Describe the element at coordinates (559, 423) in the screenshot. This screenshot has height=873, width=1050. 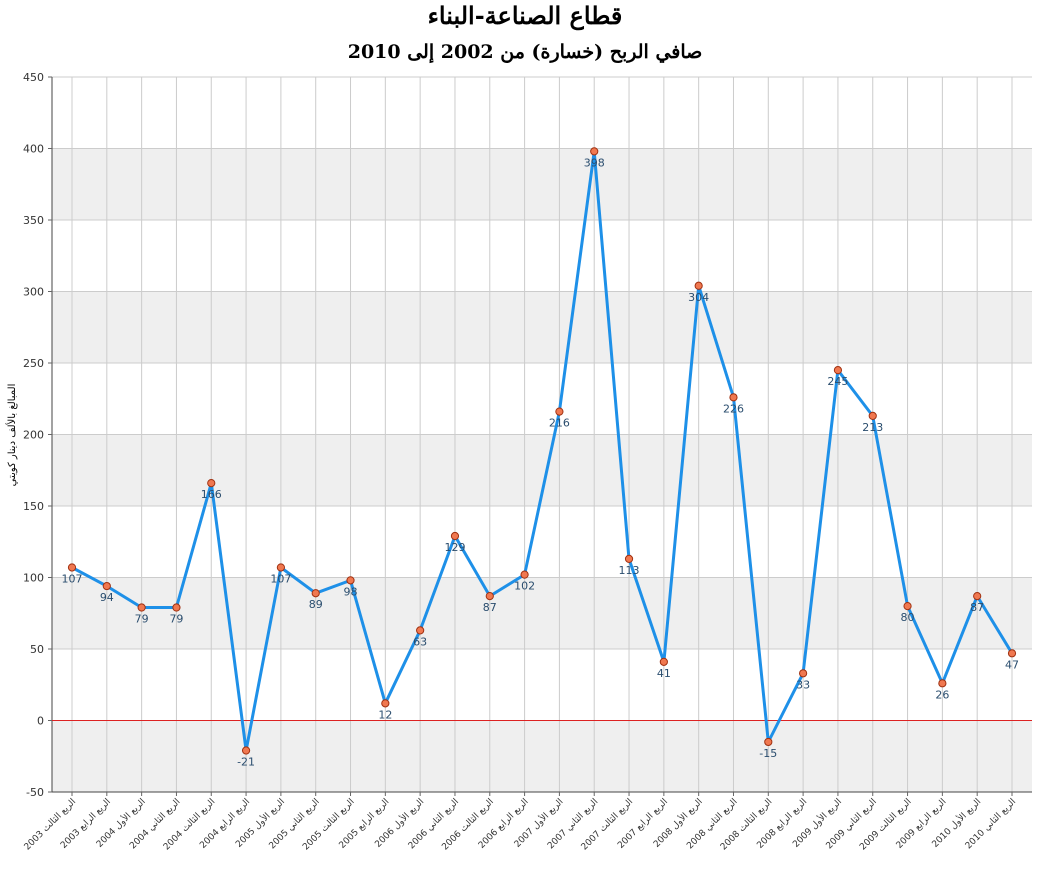
I see `data-label: 216` at that location.